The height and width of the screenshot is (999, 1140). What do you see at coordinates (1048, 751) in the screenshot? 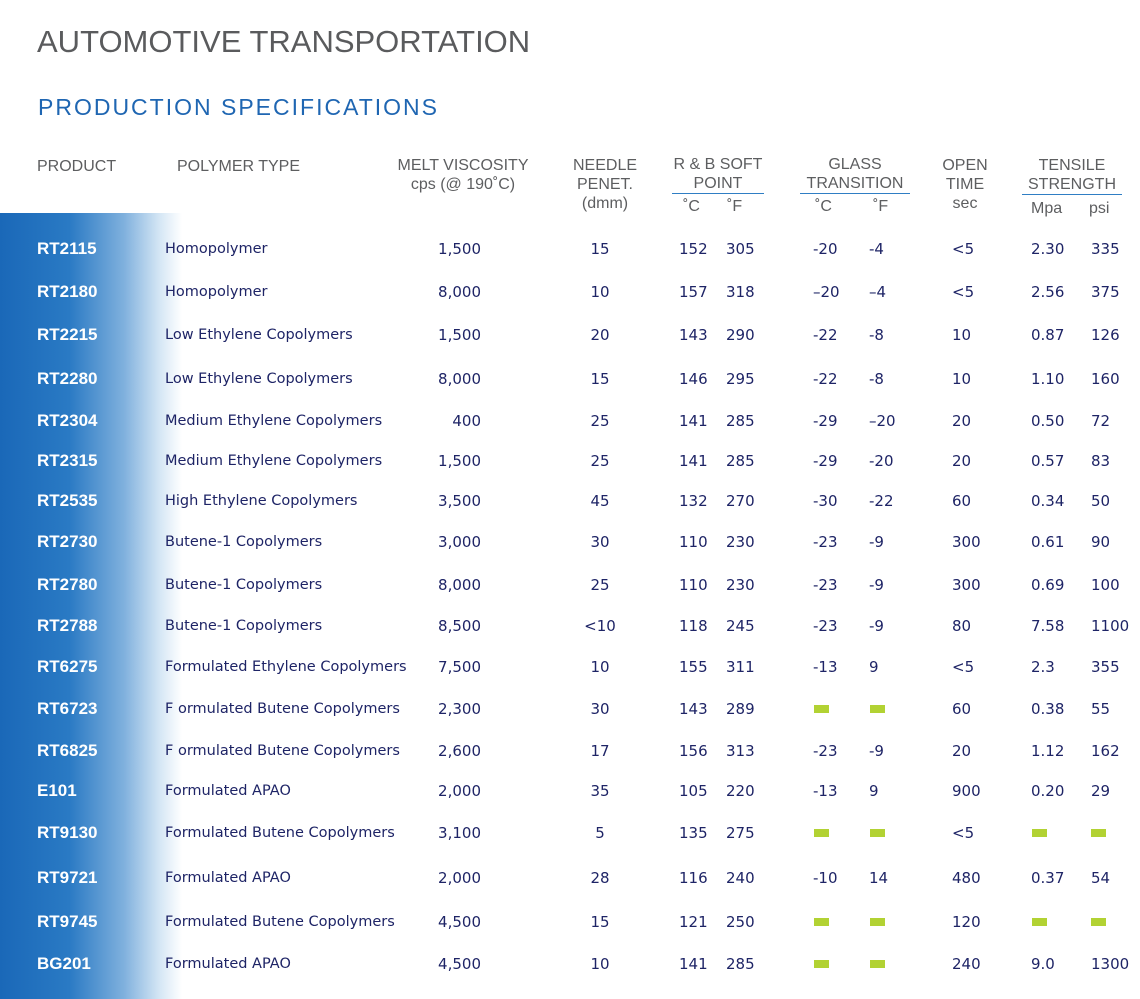
I see `tensile-mpa: 1.12` at bounding box center [1048, 751].